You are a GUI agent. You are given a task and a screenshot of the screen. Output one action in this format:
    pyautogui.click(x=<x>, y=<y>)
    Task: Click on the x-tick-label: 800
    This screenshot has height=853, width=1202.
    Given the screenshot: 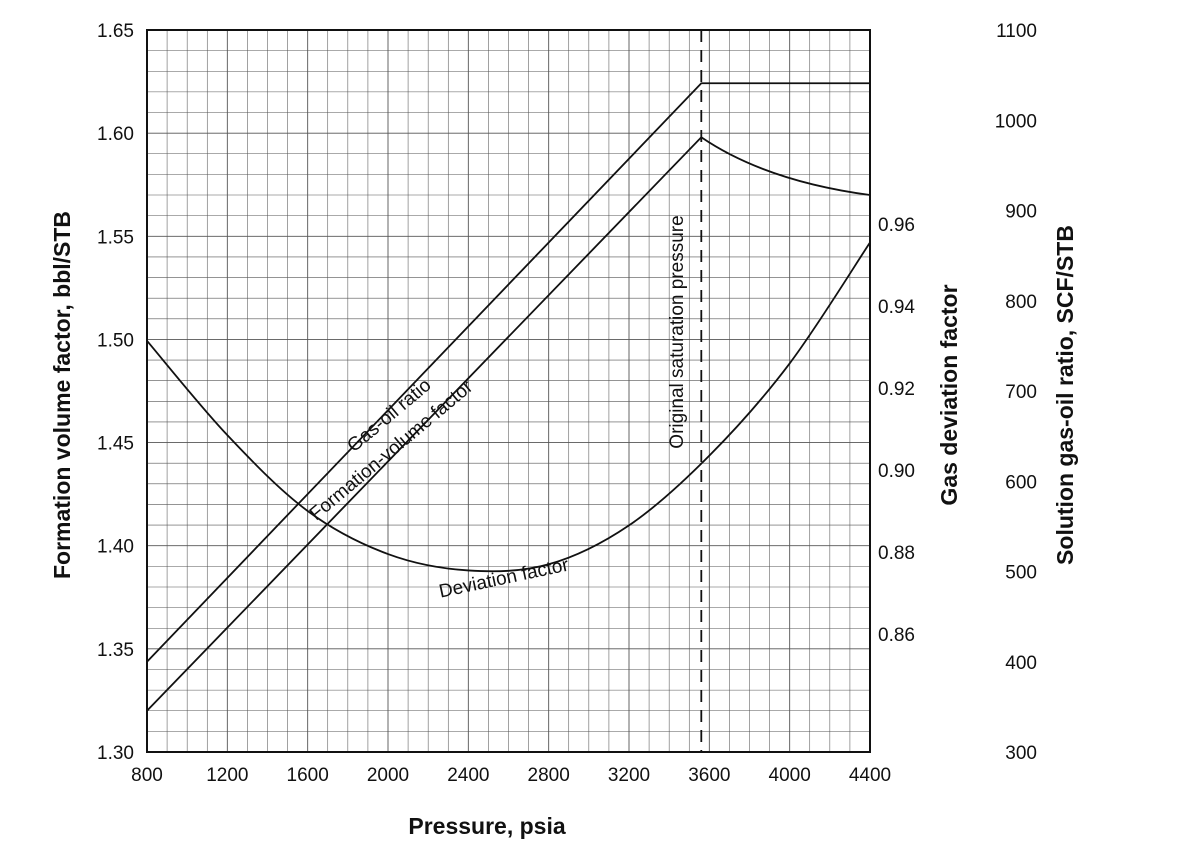 What is the action you would take?
    pyautogui.click(x=147, y=775)
    